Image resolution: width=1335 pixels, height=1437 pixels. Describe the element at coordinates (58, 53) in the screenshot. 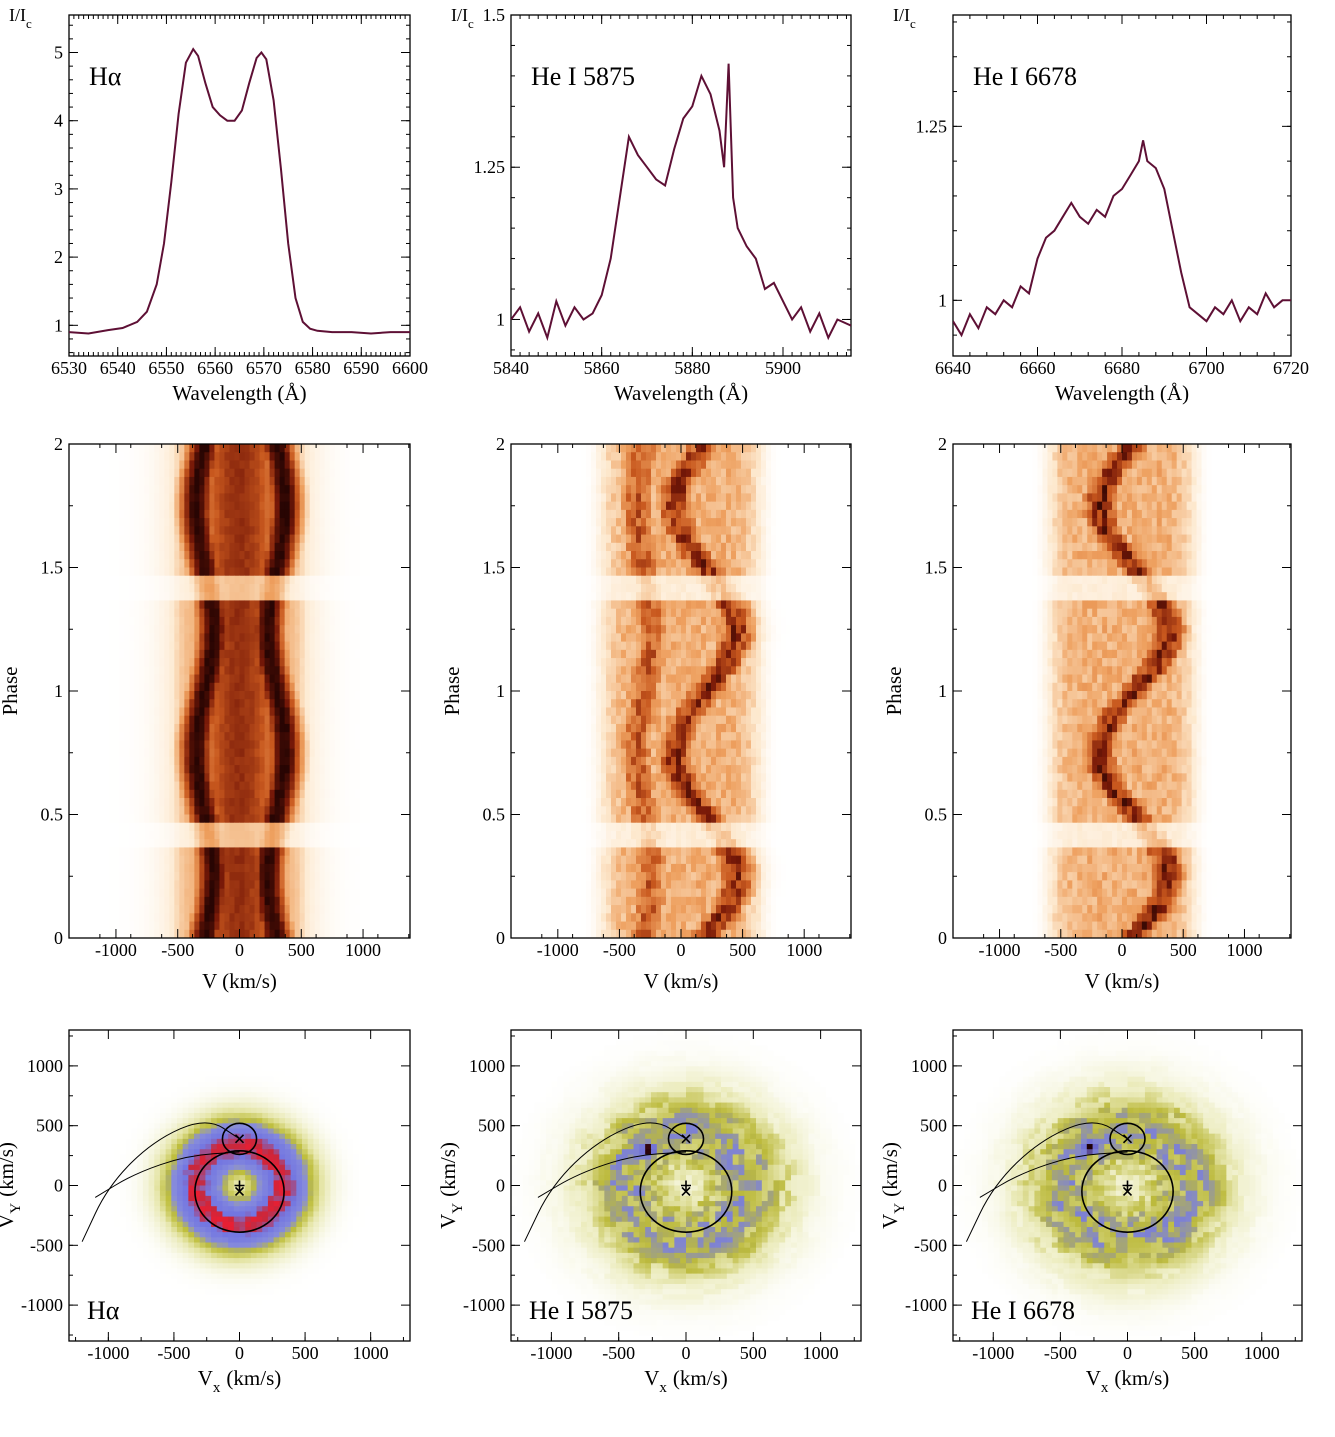

I see `y-tick-label: 5` at that location.